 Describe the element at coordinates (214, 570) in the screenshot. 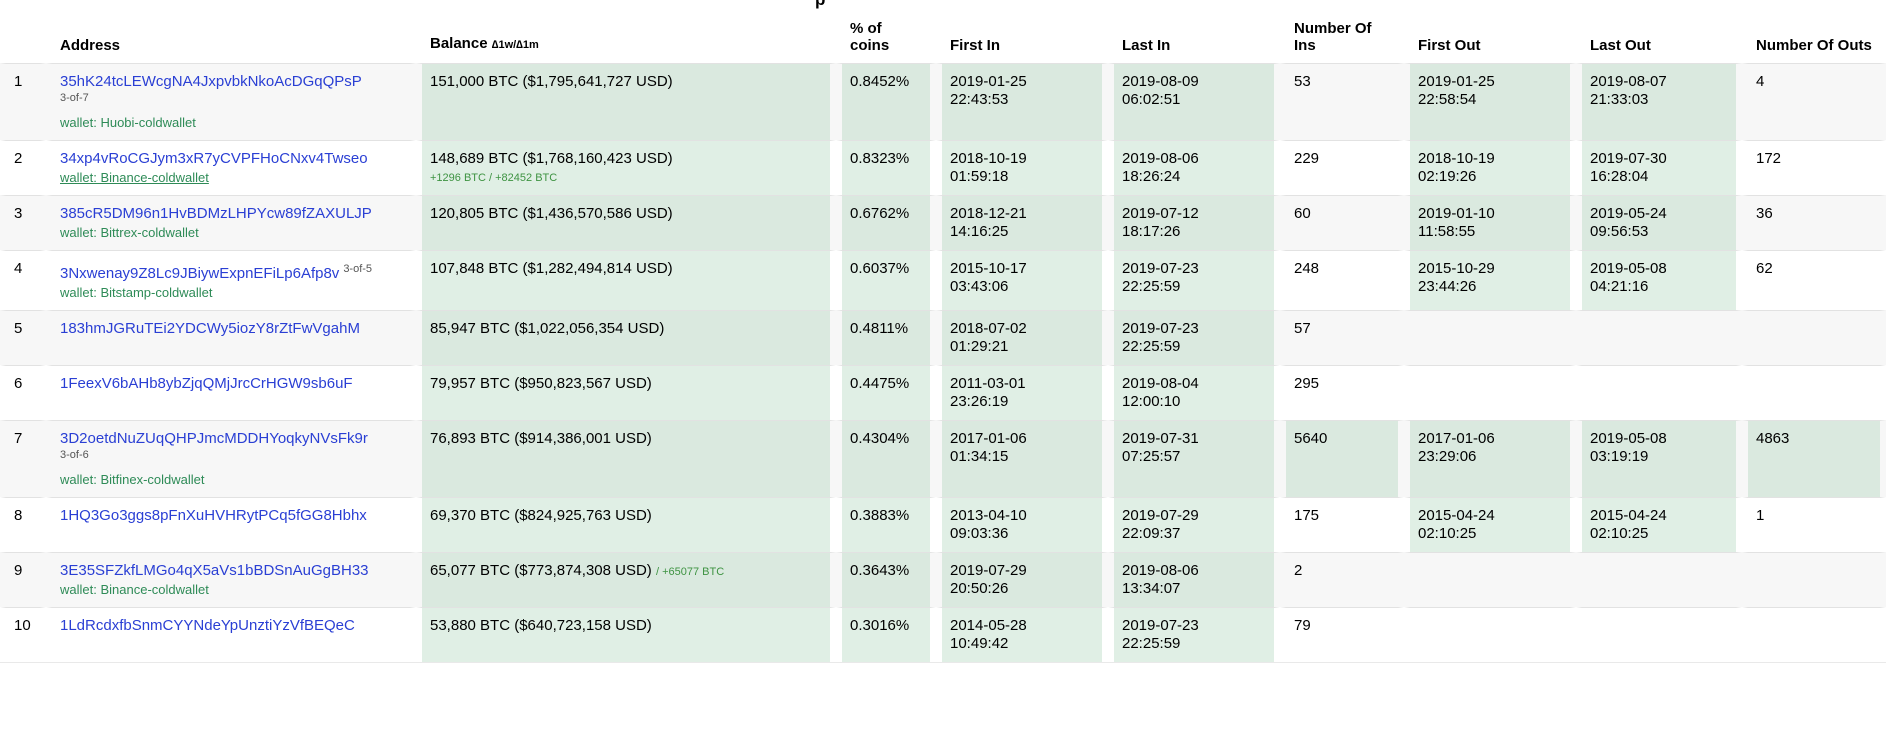

I see `address-link: 3E35SFZkfLMGo4qX5aVs1bBDSnAuGgBH33` at that location.